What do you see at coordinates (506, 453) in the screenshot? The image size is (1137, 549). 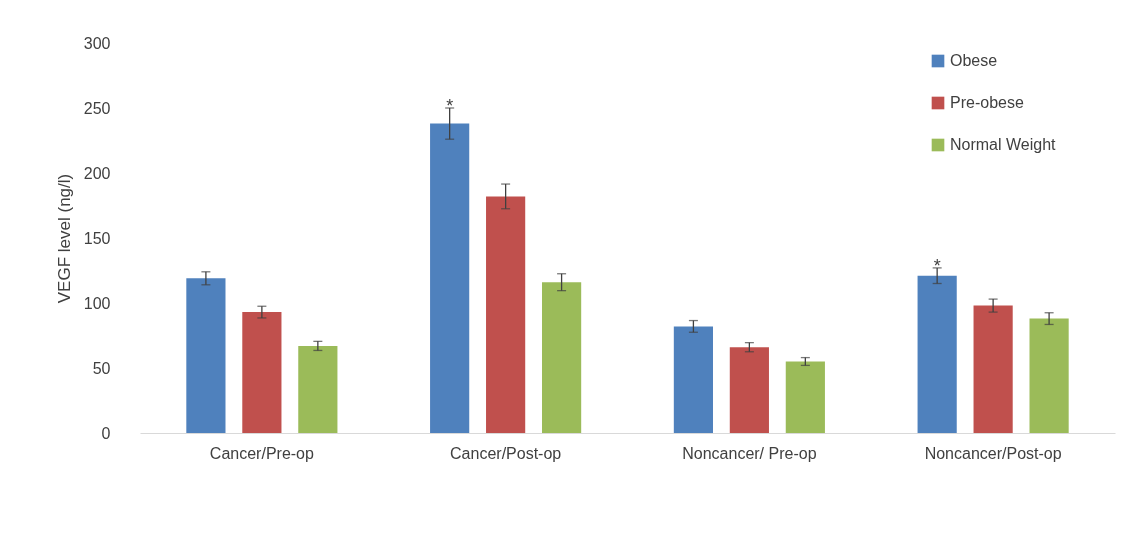 I see `x-tick-label: Cancer/Post-op` at bounding box center [506, 453].